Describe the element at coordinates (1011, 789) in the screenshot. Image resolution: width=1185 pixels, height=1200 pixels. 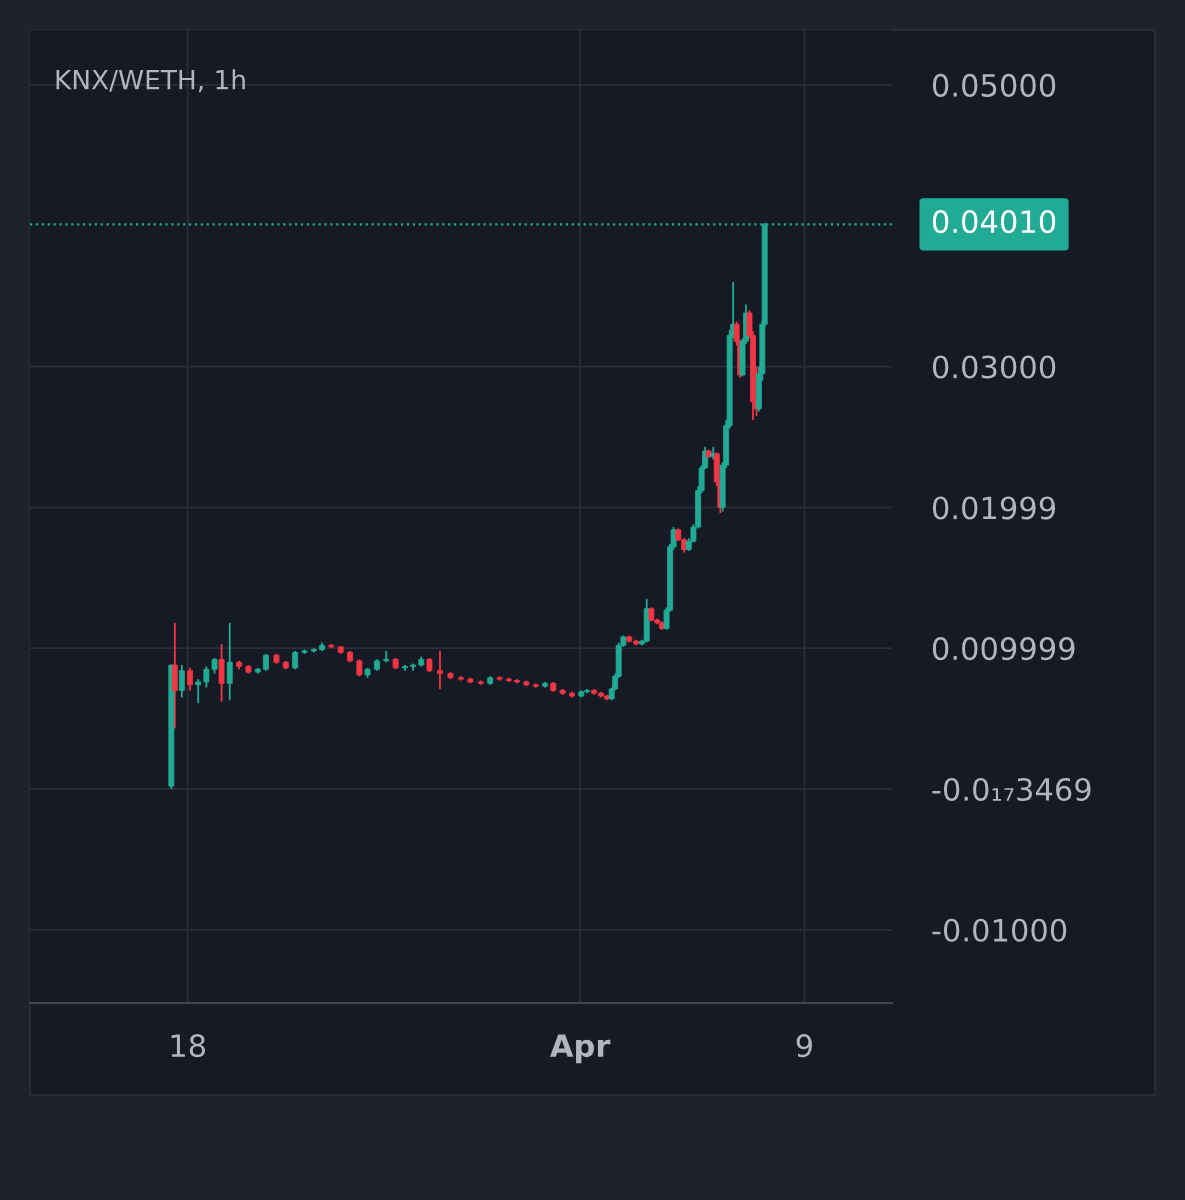
I see `y-tick-label: -0.0₁₇3469` at that location.